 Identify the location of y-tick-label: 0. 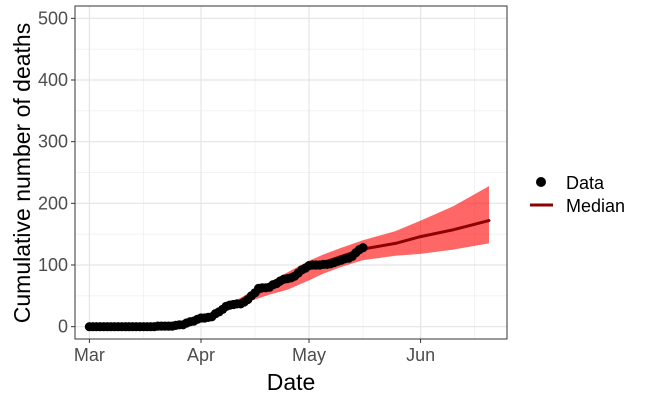
(63, 327).